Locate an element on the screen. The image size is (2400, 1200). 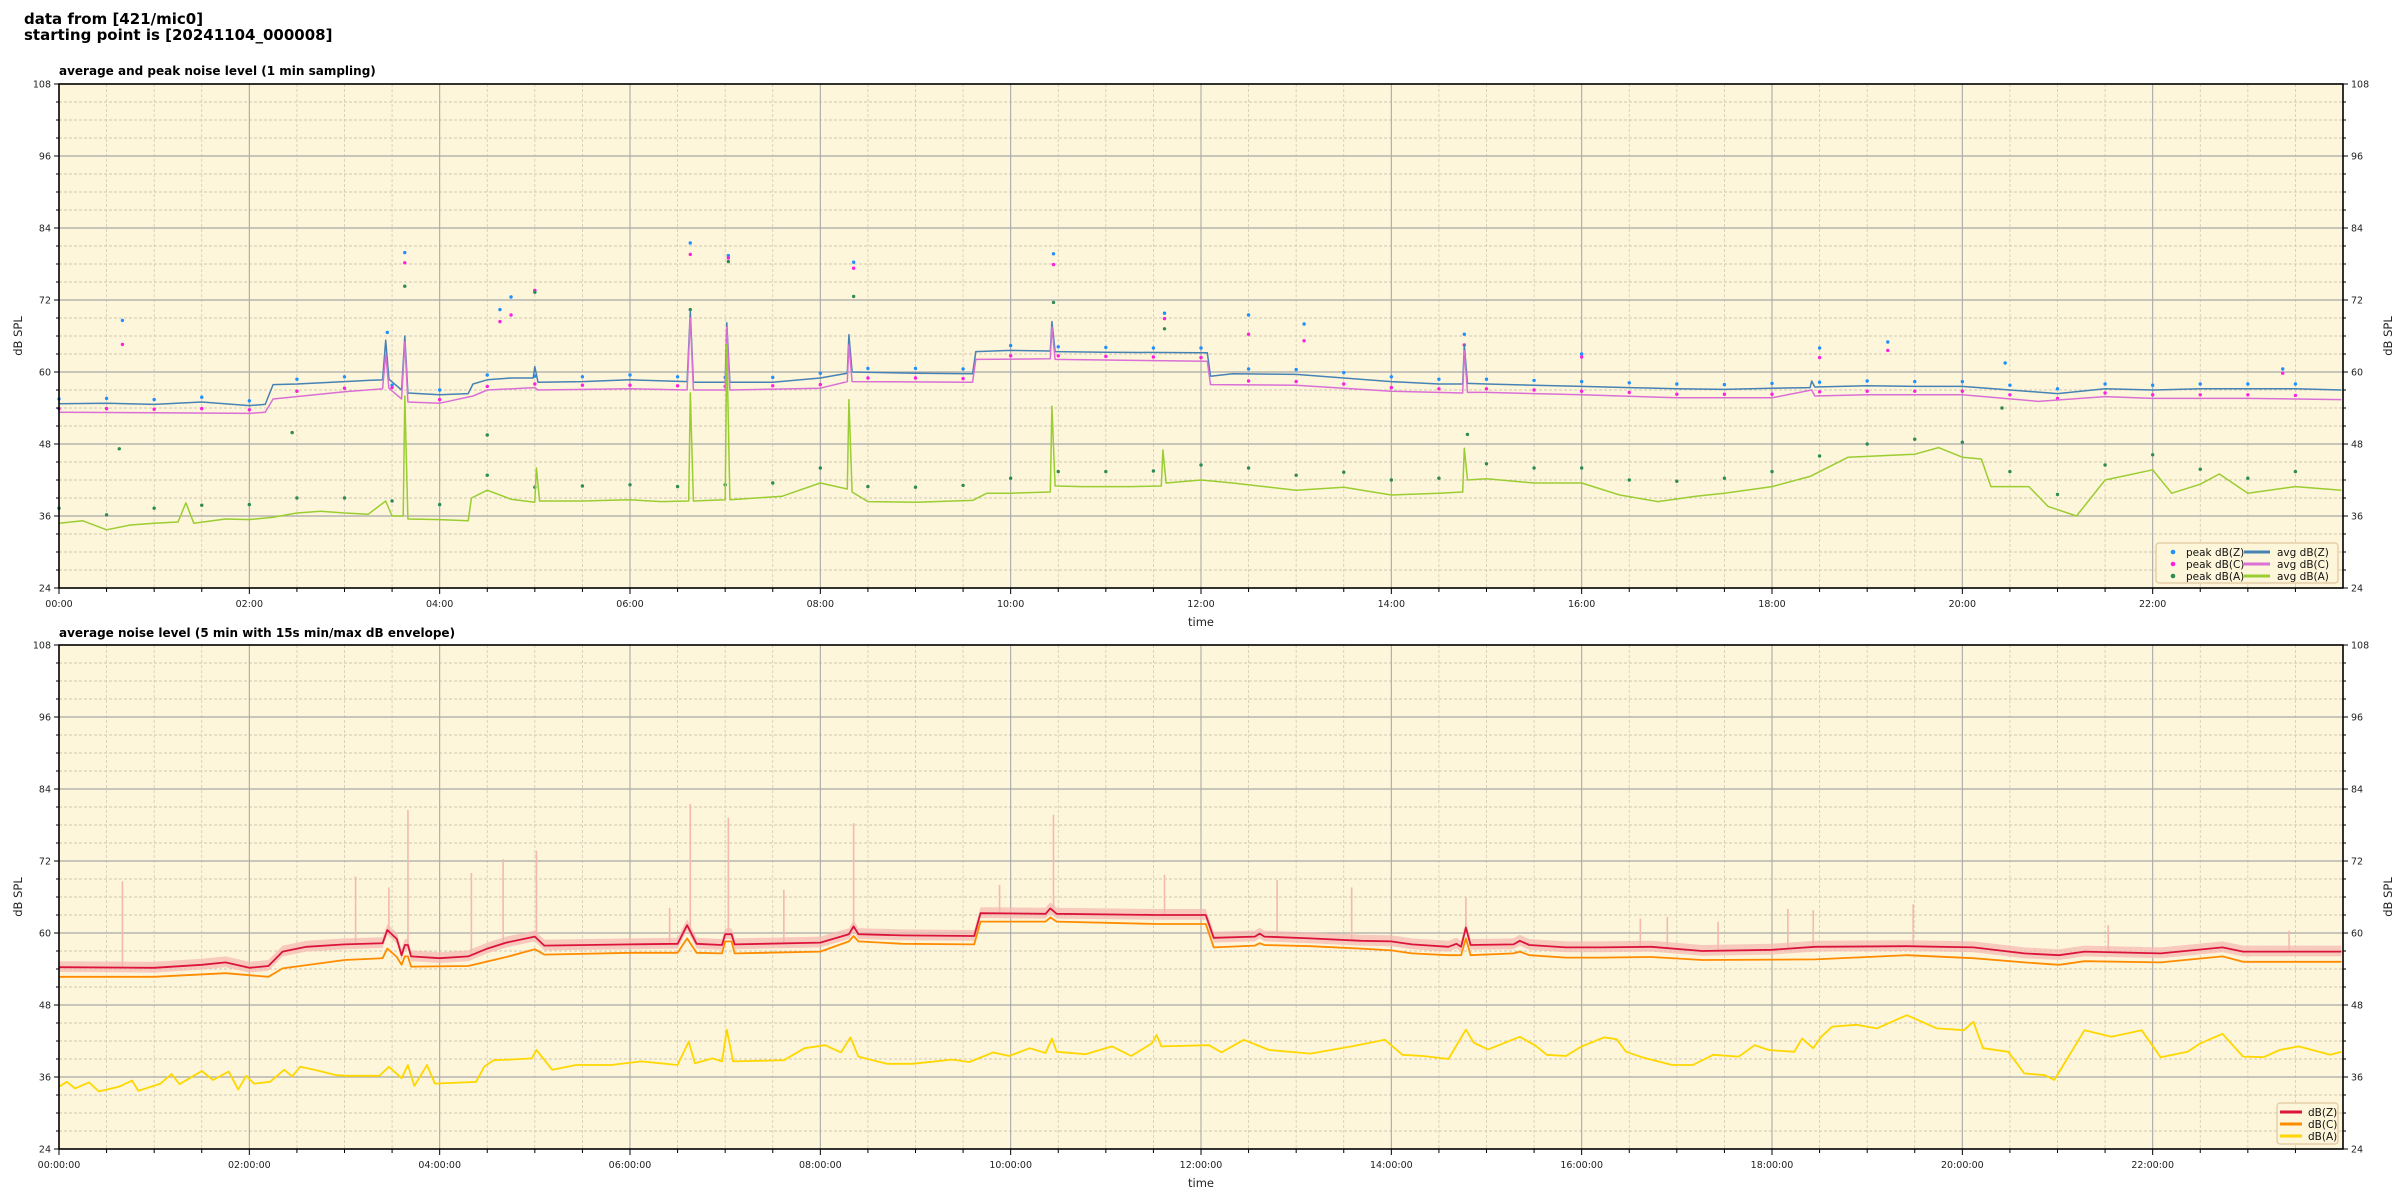
y-tick-label-right: 60 is located at coordinates (2357, 373).